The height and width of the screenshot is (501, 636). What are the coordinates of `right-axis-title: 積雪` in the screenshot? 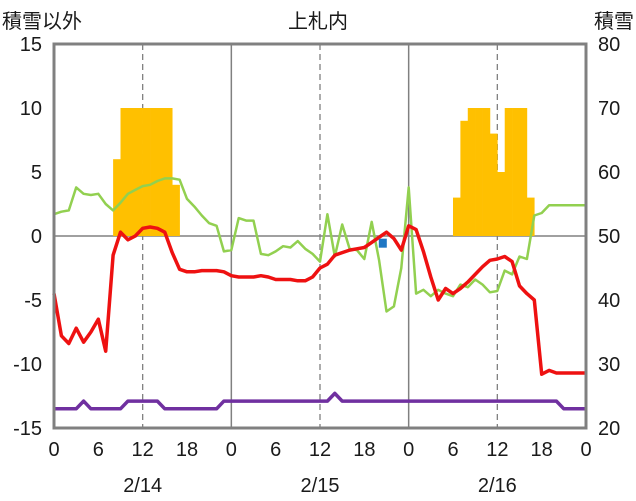 It's located at (614, 21).